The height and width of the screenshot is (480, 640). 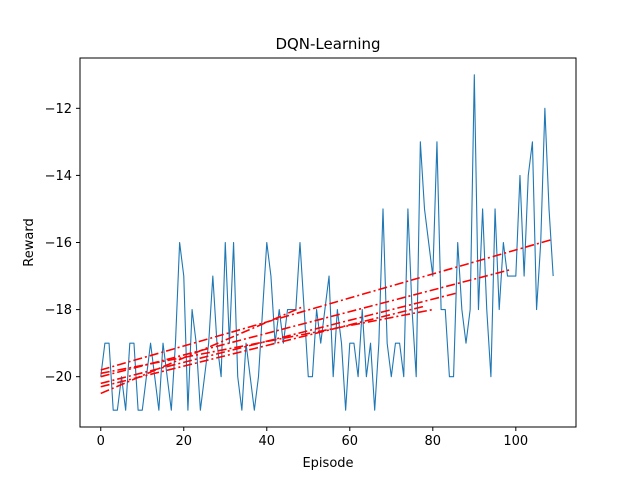 What do you see at coordinates (350, 441) in the screenshot?
I see `x-tick-label: 60` at bounding box center [350, 441].